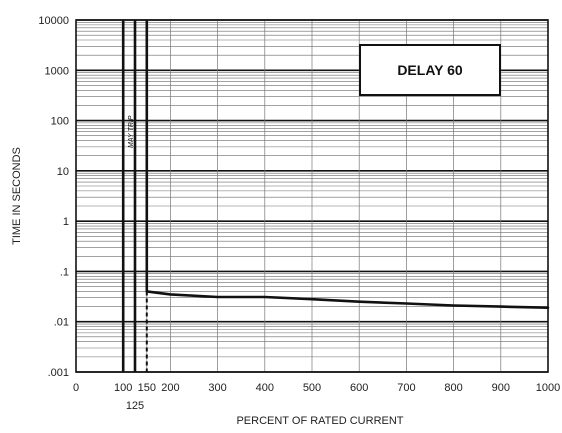 The width and height of the screenshot is (562, 433). Describe the element at coordinates (17, 196) in the screenshot. I see `y-axis-title: TIME IN SECONDS` at that location.